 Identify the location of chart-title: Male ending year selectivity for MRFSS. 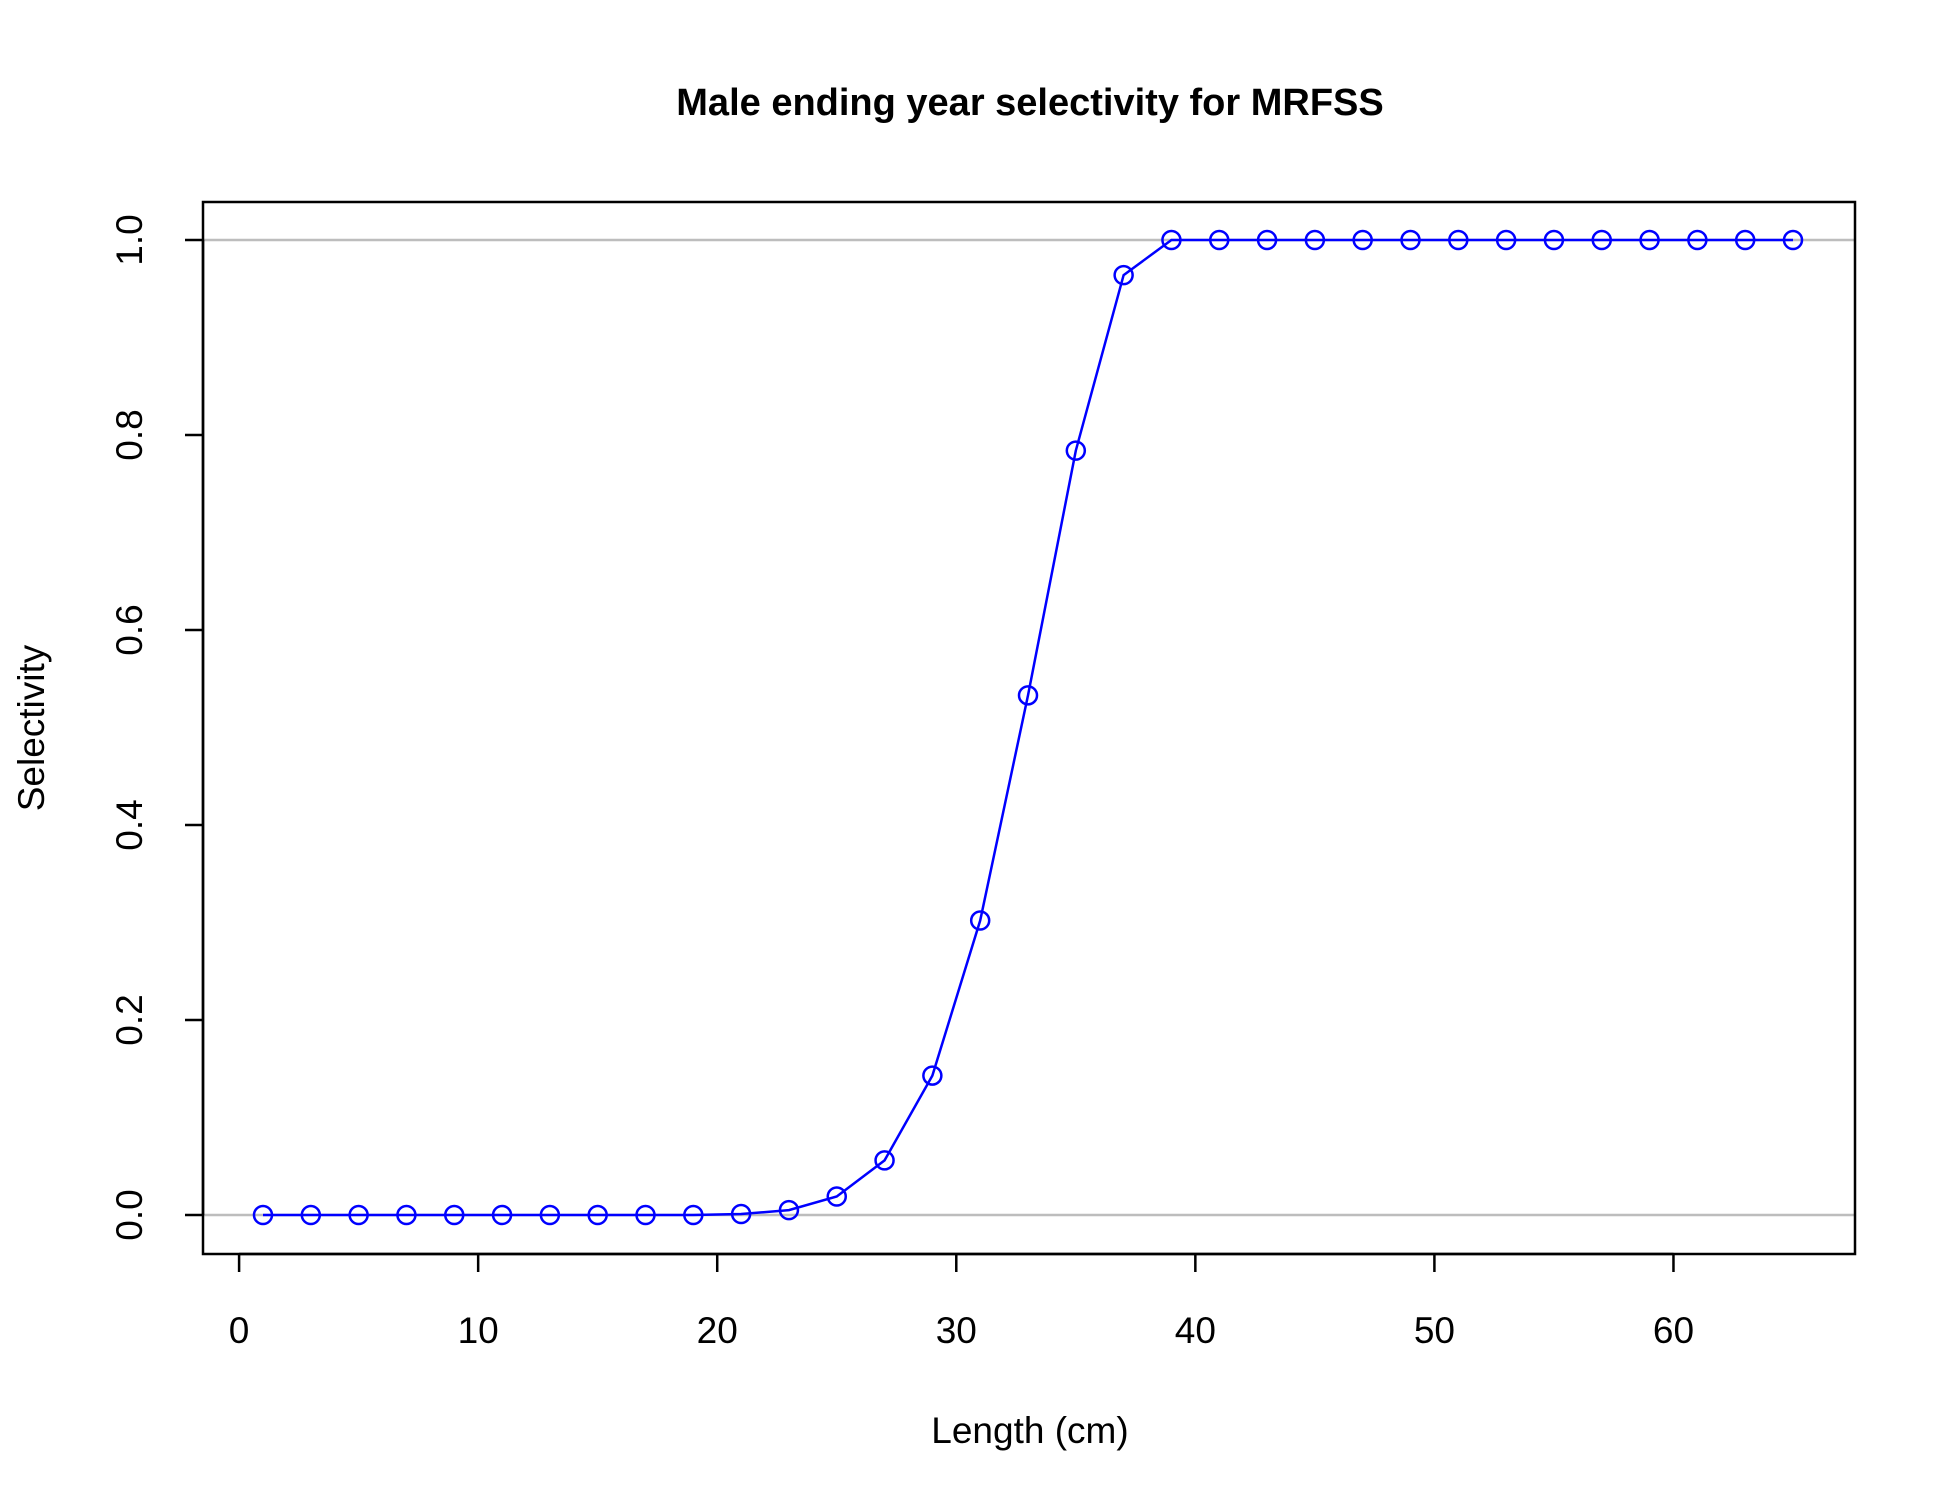
(1029, 103).